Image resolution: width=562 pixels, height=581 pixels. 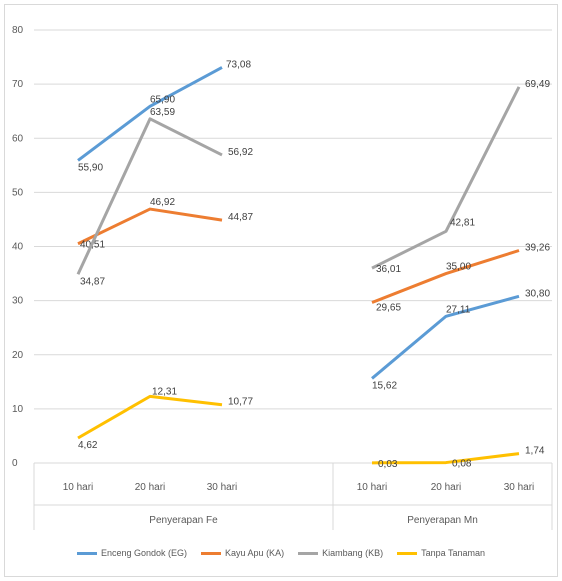 I want to click on data-label: 65,90, so click(x=162, y=99).